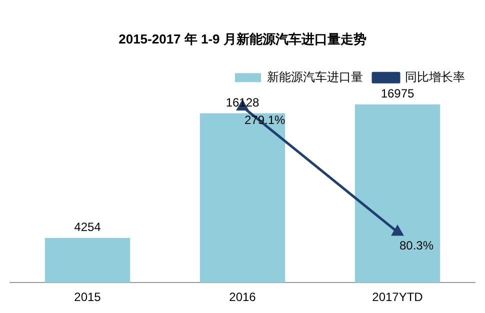  What do you see at coordinates (315, 77) in the screenshot?
I see `legend-label: 新能源汽车进口量` at bounding box center [315, 77].